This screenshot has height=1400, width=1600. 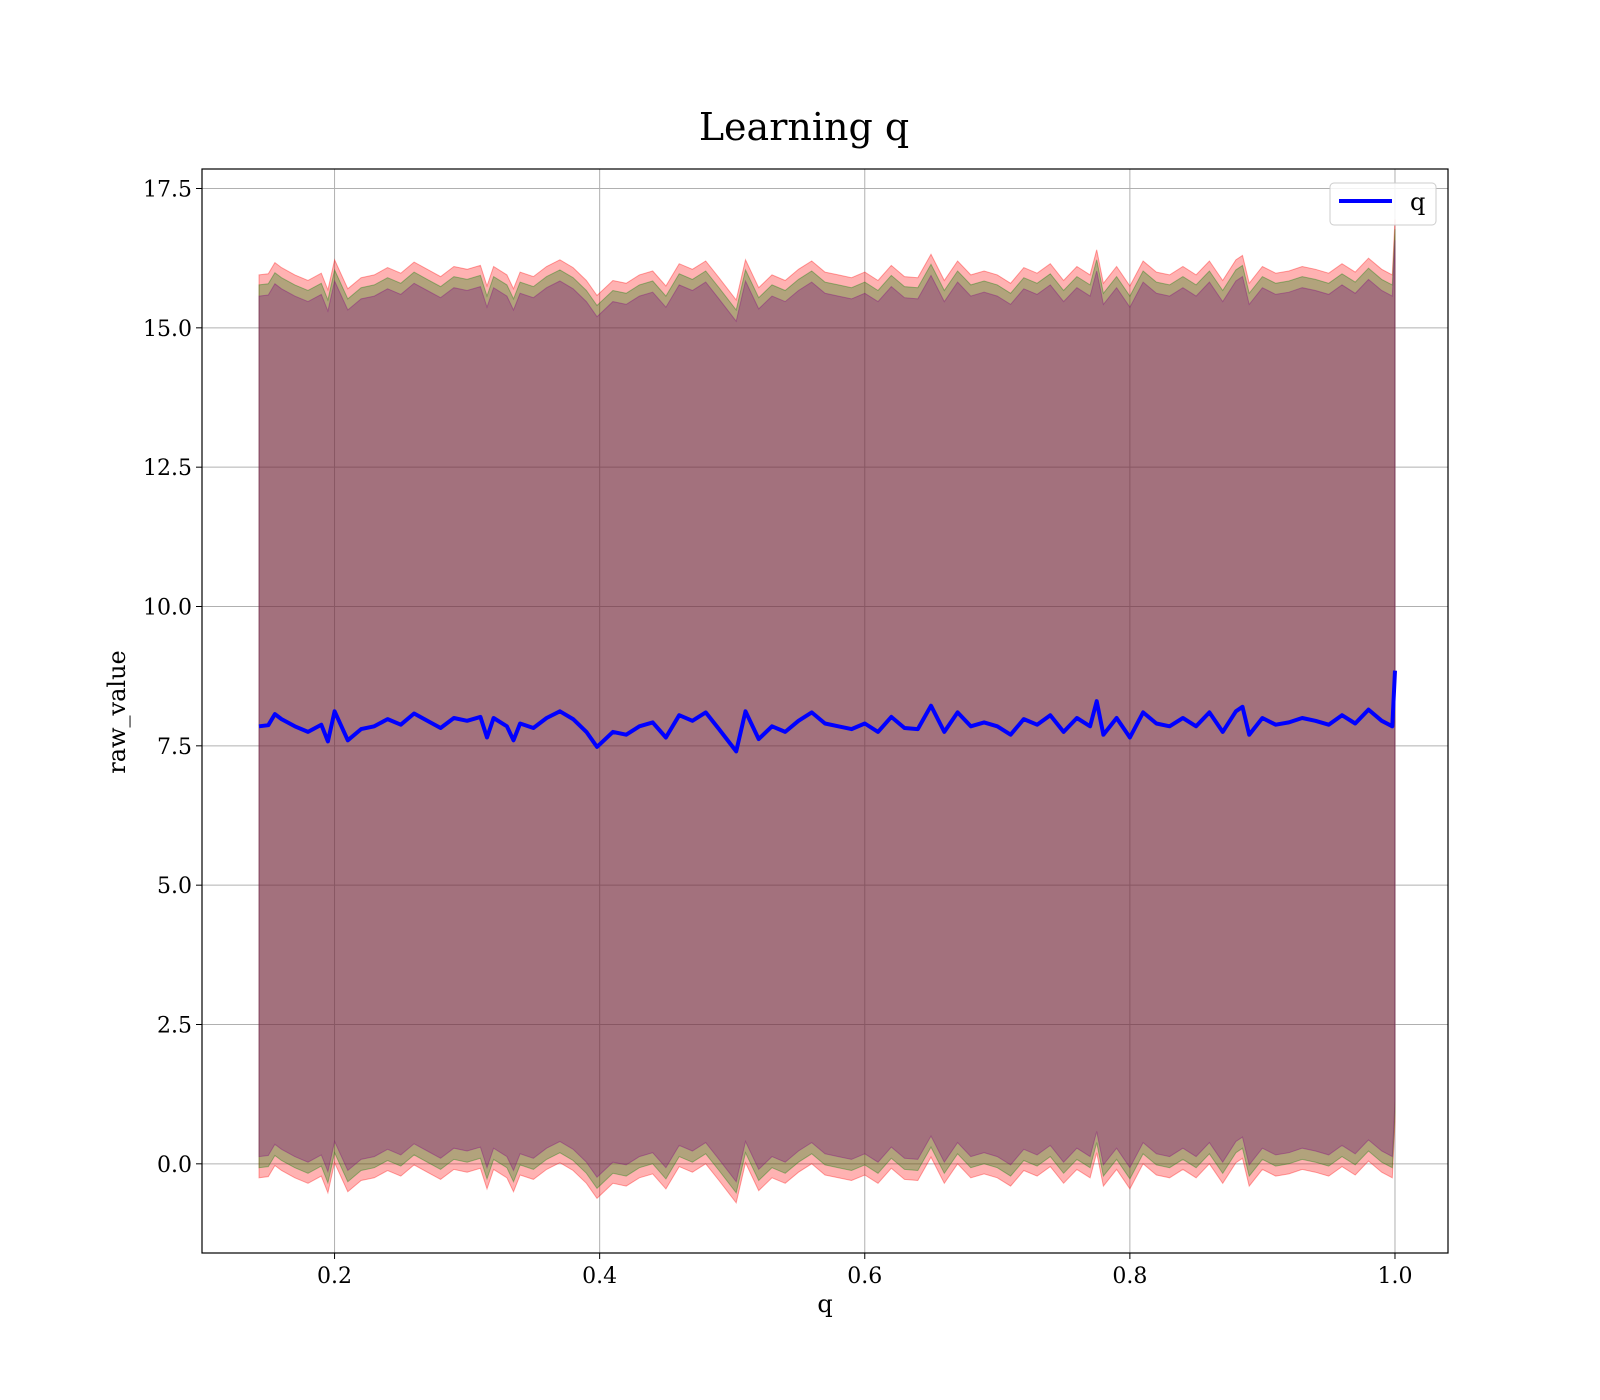 What do you see at coordinates (174, 886) in the screenshot?
I see `y-tick-label: 5.0` at bounding box center [174, 886].